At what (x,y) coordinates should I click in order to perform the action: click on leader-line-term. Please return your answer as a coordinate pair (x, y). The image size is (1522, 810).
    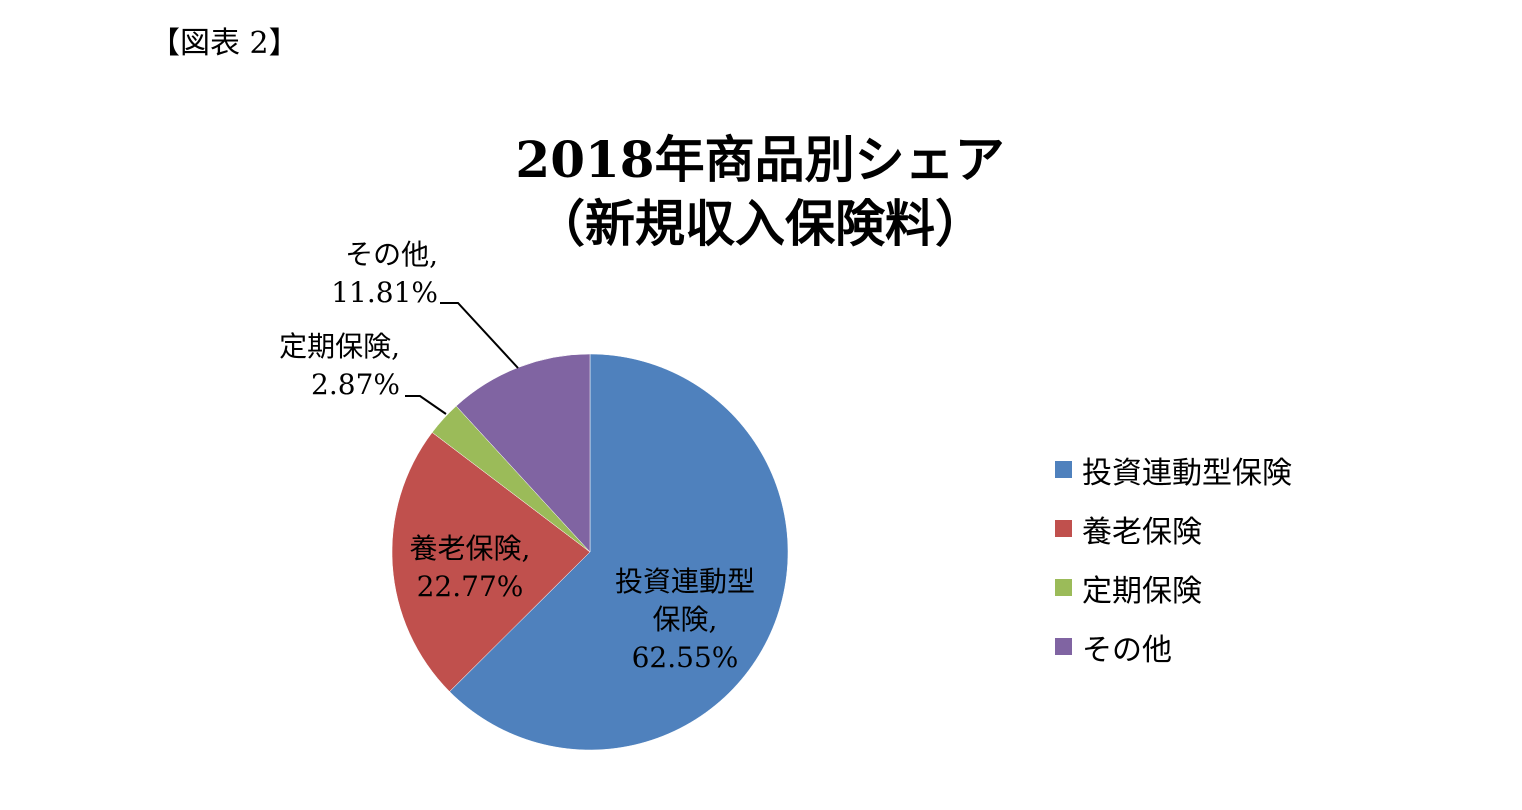
    Looking at the image, I should click on (426, 405).